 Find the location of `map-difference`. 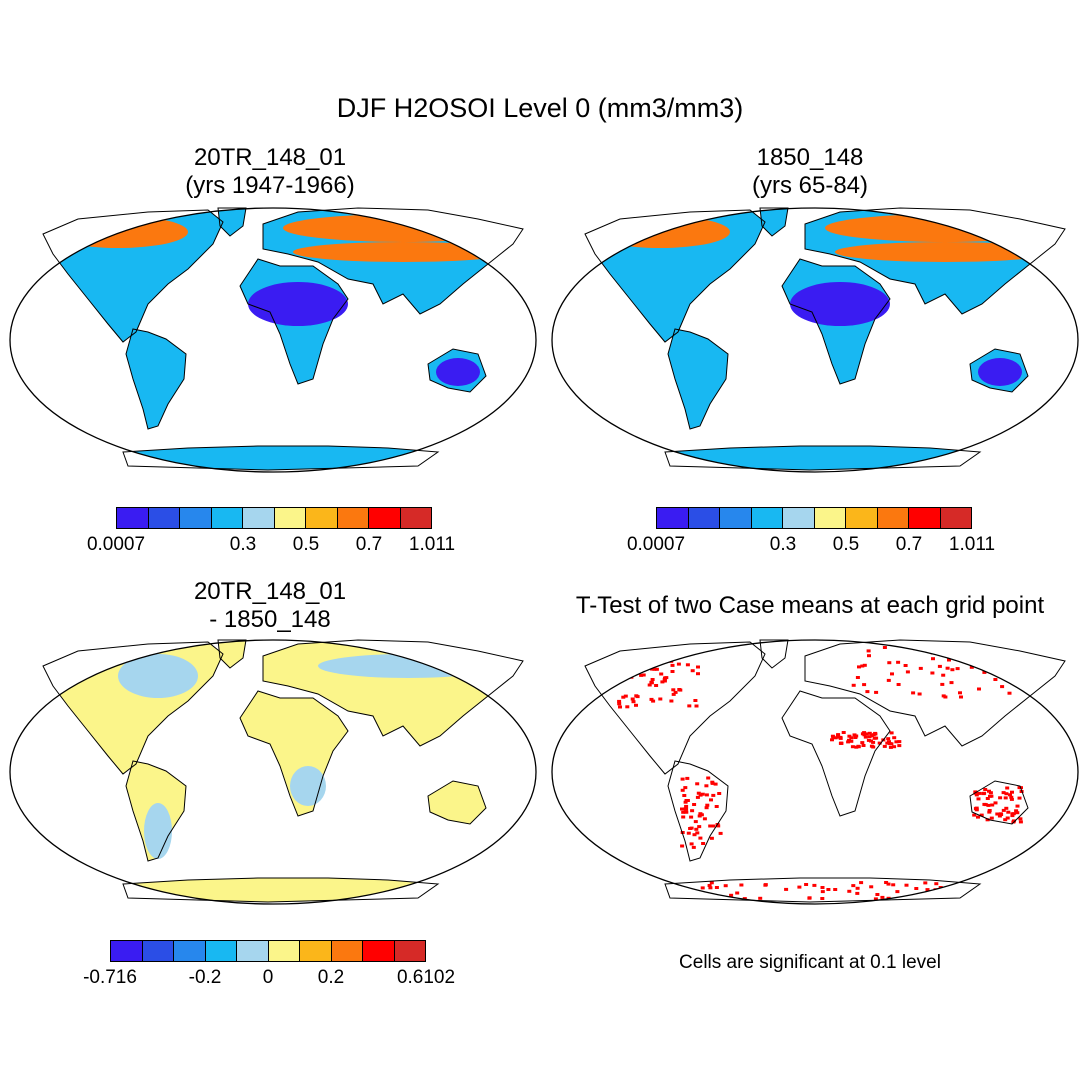

map-difference is located at coordinates (273, 772).